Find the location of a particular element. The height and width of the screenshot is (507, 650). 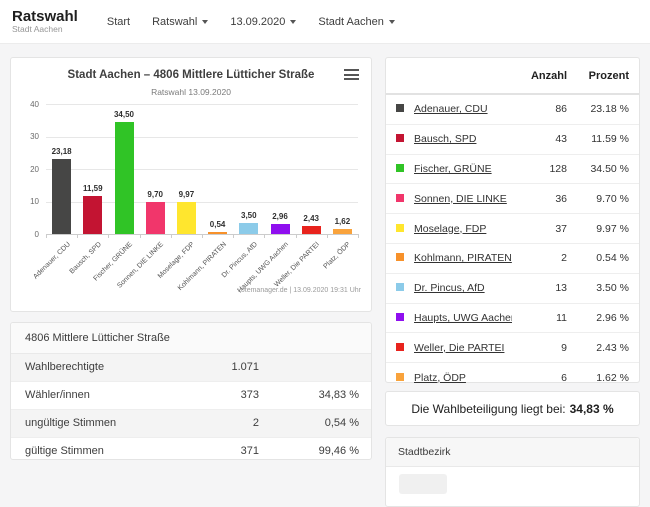

table-row: Haupts, UWG Aachen 11 2.96 % is located at coordinates (512, 319).